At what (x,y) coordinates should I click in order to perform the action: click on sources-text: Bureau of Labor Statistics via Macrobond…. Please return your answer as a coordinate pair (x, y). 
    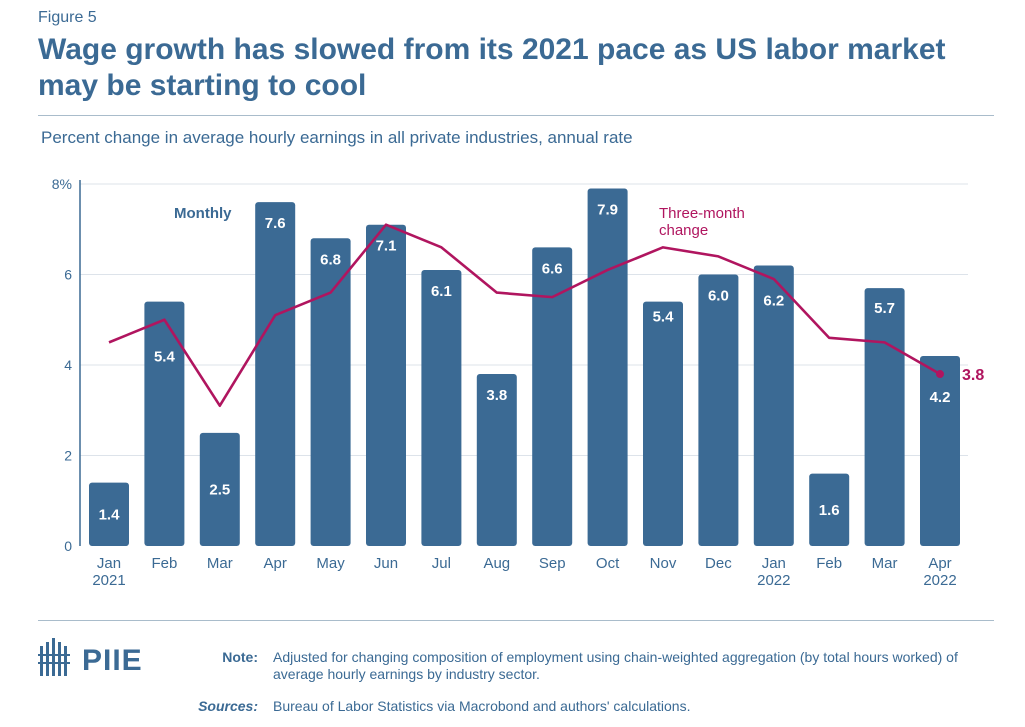
    Looking at the image, I should click on (482, 706).